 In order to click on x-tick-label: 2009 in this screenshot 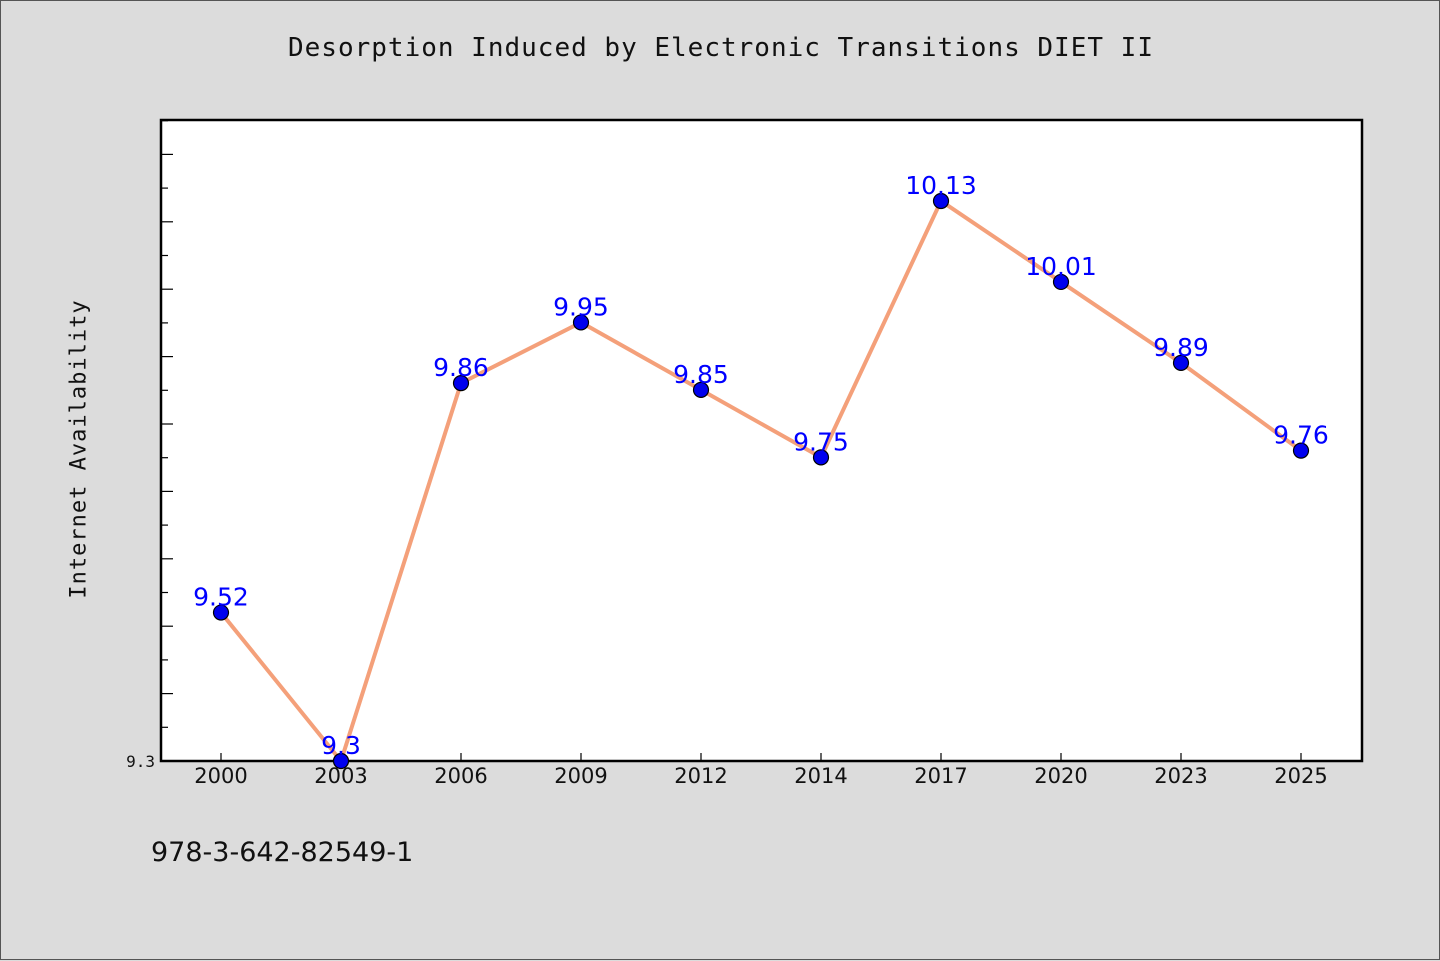, I will do `click(580, 776)`.